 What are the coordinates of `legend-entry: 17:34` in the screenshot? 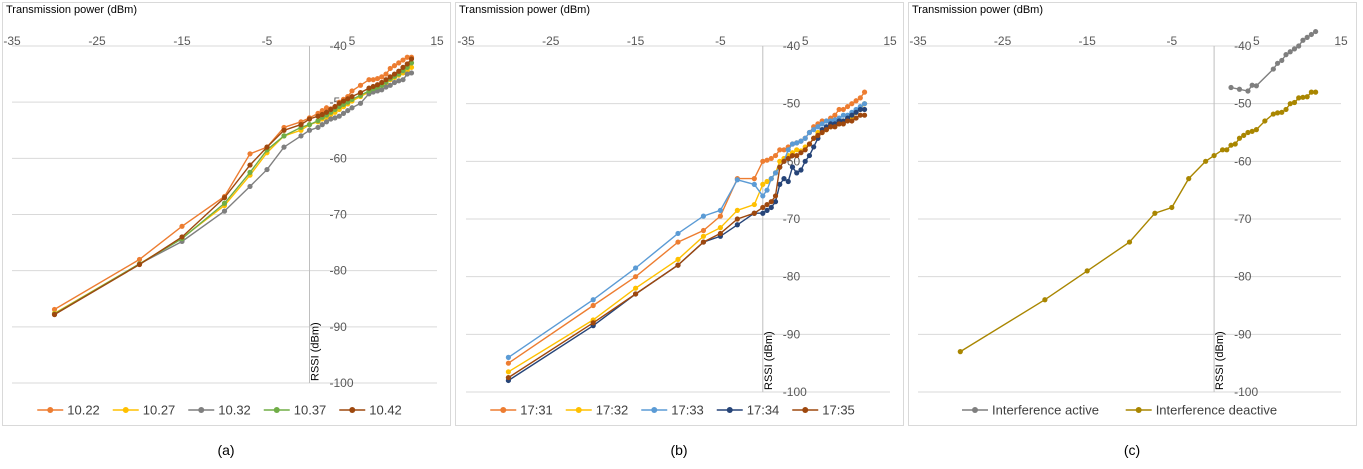 It's located at (747, 410).